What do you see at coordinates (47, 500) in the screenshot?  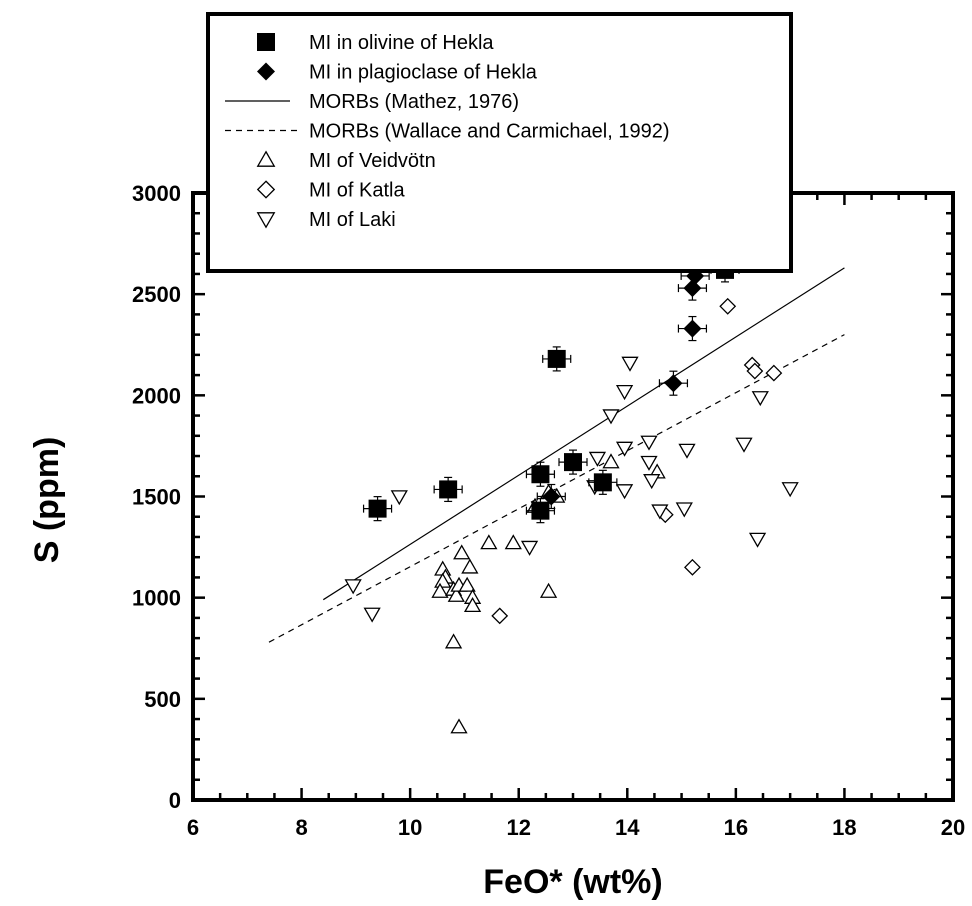 I see `y-axis-title: S (ppm)` at bounding box center [47, 500].